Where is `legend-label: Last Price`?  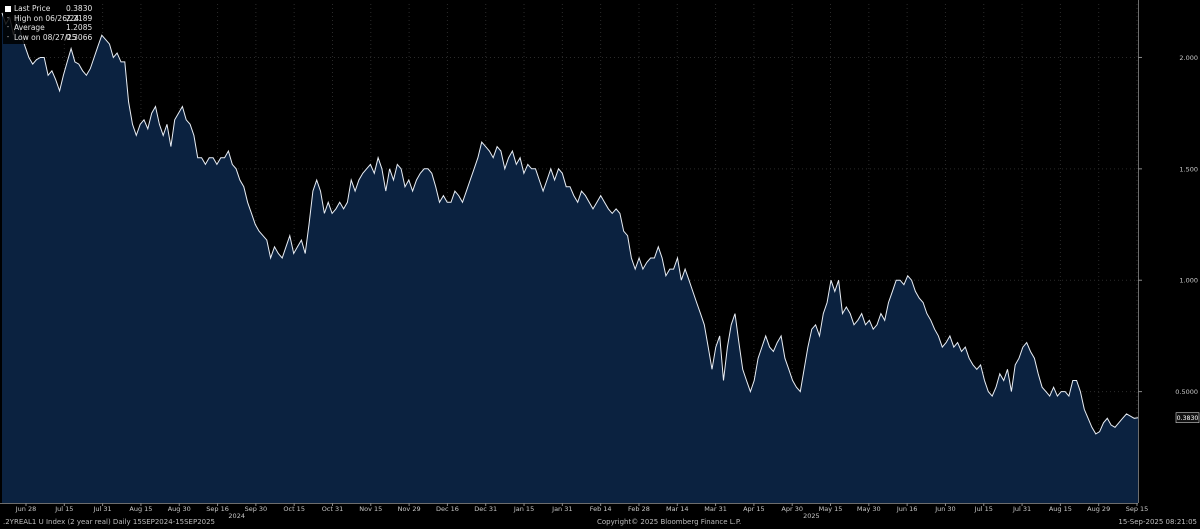
legend-label: Last Price is located at coordinates (32, 8).